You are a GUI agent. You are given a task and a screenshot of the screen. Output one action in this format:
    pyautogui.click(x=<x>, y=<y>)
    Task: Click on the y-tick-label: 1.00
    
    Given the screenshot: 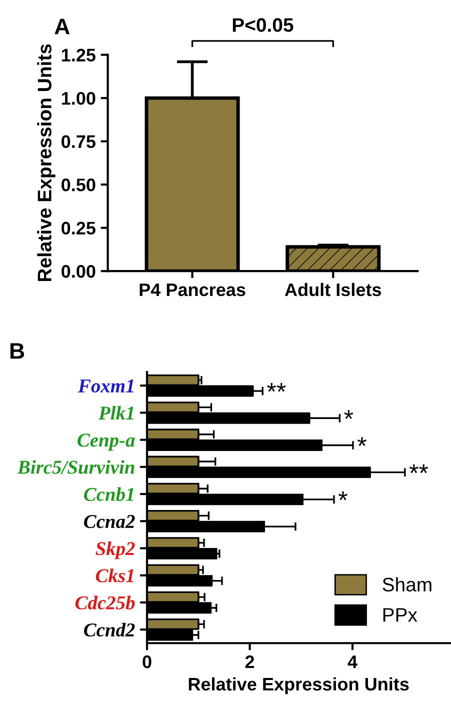 What is the action you would take?
    pyautogui.click(x=79, y=98)
    